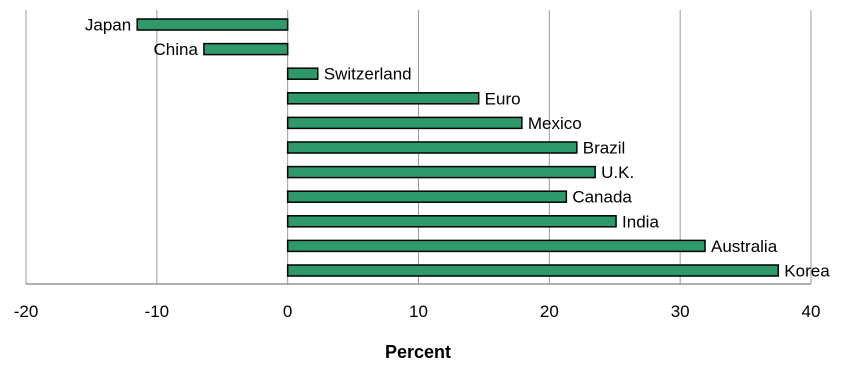 The height and width of the screenshot is (366, 843). Describe the element at coordinates (680, 311) in the screenshot. I see `x-tick-label: 30` at that location.